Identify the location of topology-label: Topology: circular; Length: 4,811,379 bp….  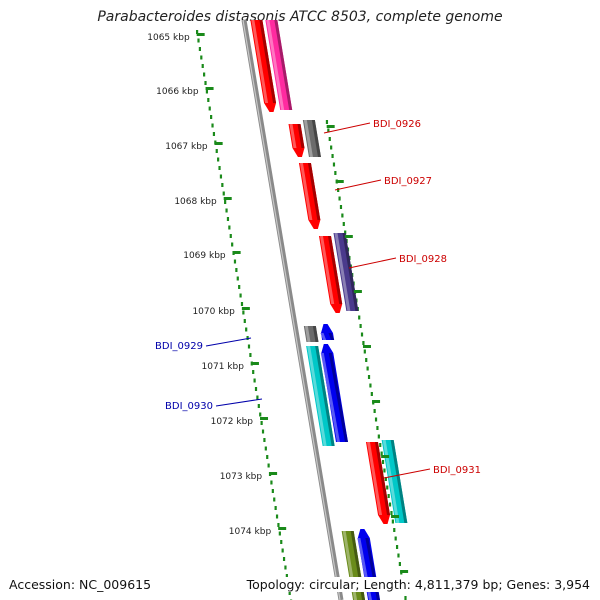
(416, 584).